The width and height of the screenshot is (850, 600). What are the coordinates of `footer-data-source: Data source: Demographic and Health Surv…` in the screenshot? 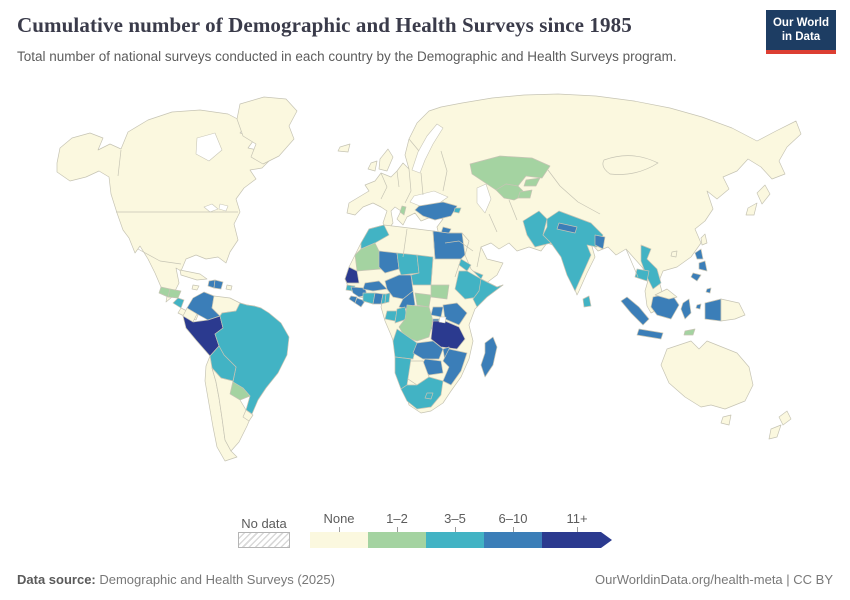 It's located at (176, 579).